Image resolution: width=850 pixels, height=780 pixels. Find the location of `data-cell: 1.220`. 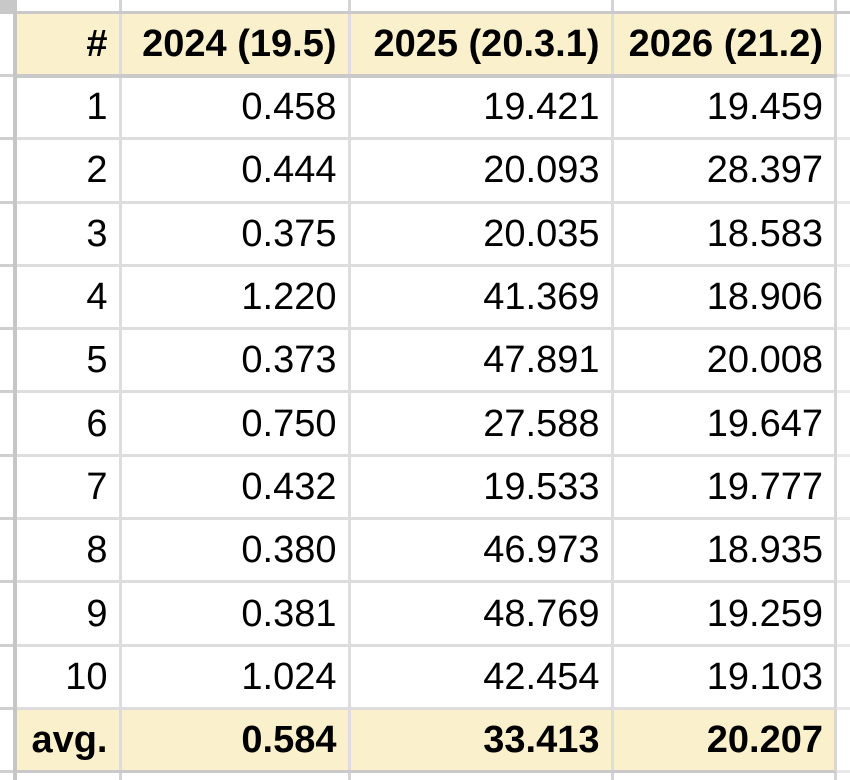

data-cell: 1.220 is located at coordinates (234, 297).